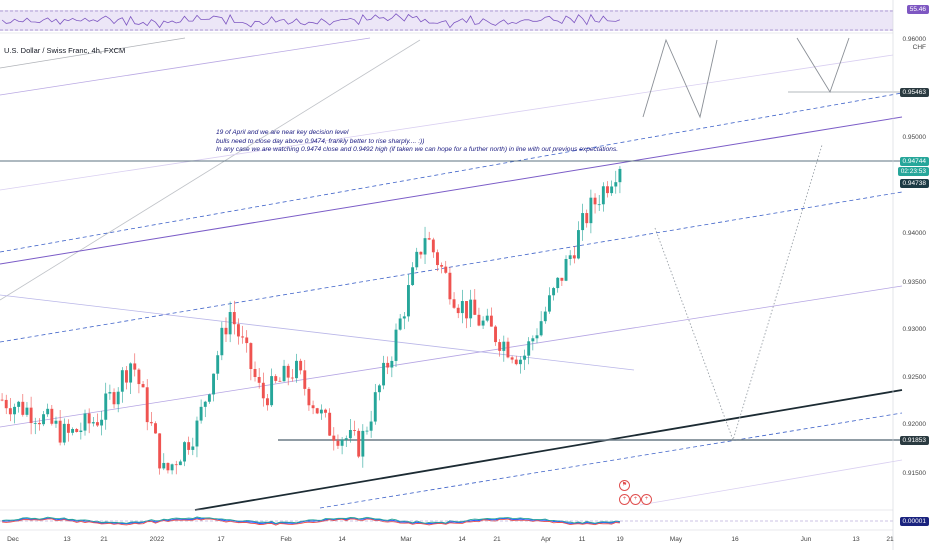  Describe the element at coordinates (738, 293) in the screenshot. I see `projection-dotted-path` at that location.